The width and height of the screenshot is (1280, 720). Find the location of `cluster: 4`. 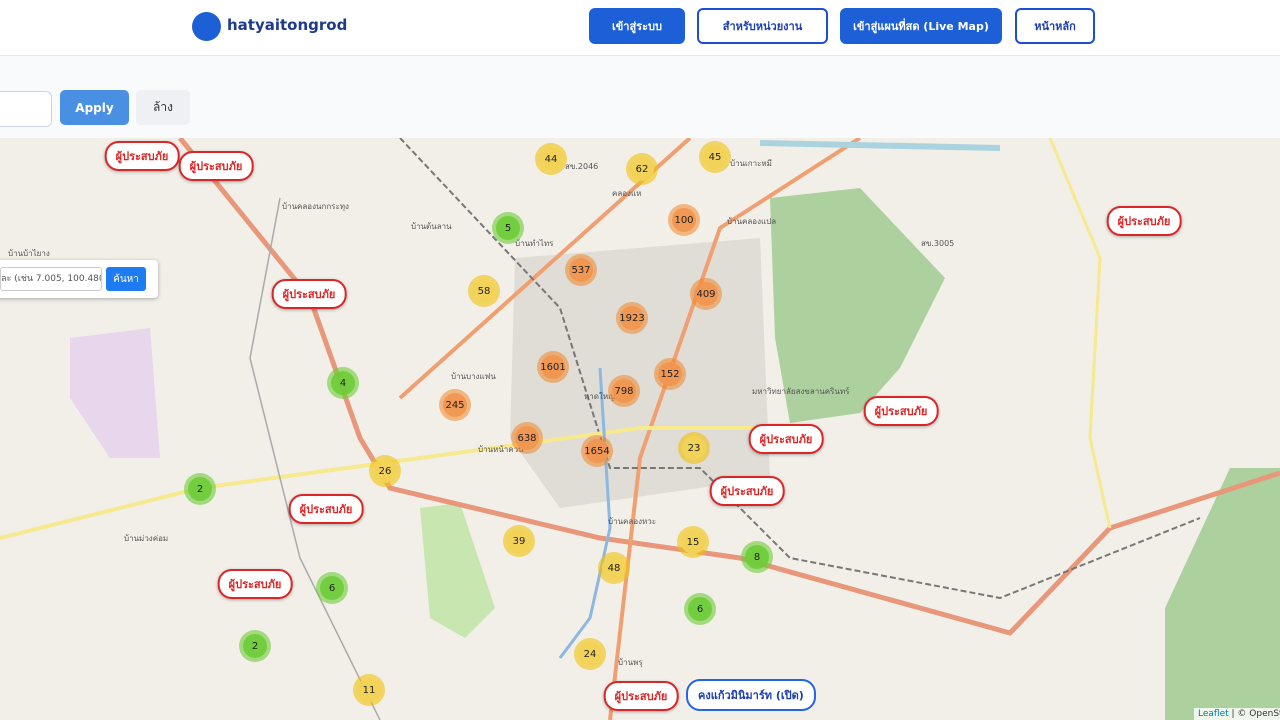

cluster: 4 is located at coordinates (343, 383).